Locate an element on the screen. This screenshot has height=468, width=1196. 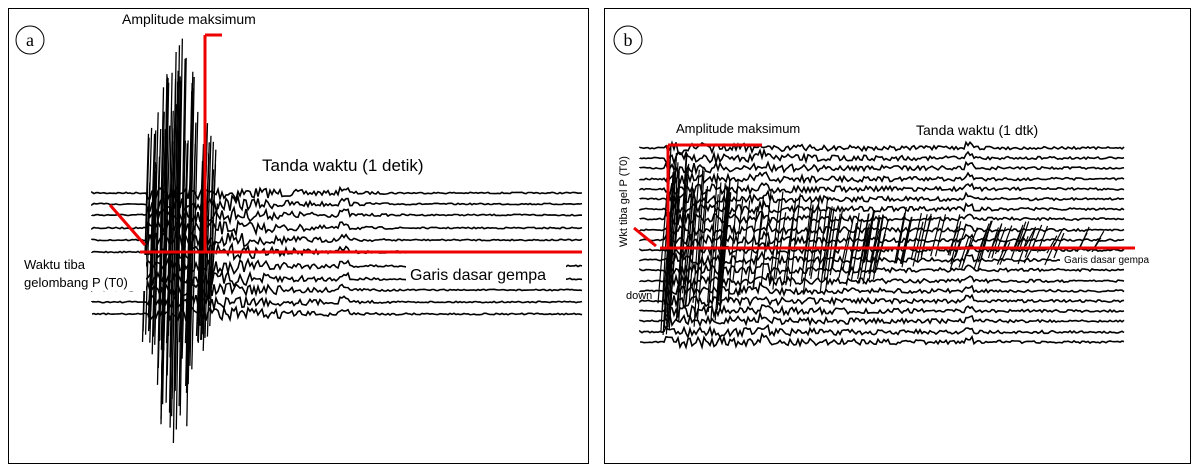
time-mark-label: Tanda waktu (1 dtk) is located at coordinates (977, 130).